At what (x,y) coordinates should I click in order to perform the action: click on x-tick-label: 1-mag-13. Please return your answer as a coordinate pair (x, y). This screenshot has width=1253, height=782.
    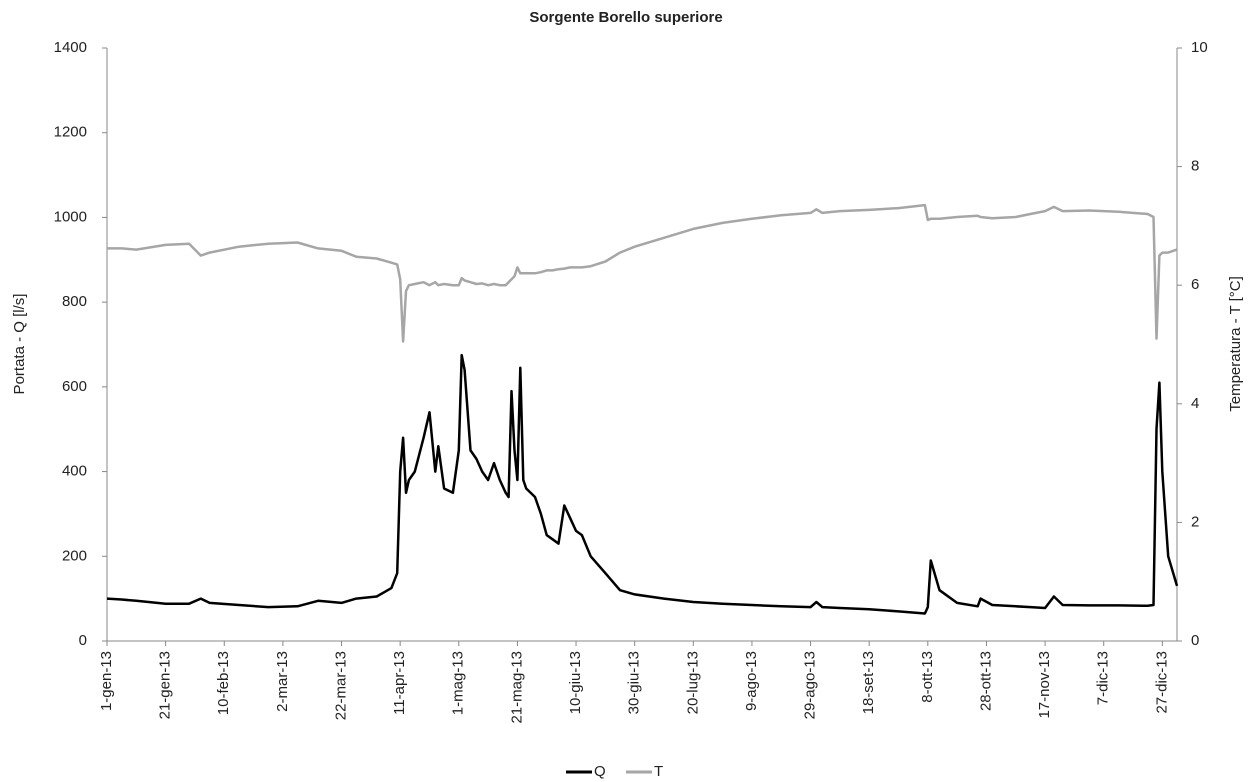
    Looking at the image, I should click on (458, 683).